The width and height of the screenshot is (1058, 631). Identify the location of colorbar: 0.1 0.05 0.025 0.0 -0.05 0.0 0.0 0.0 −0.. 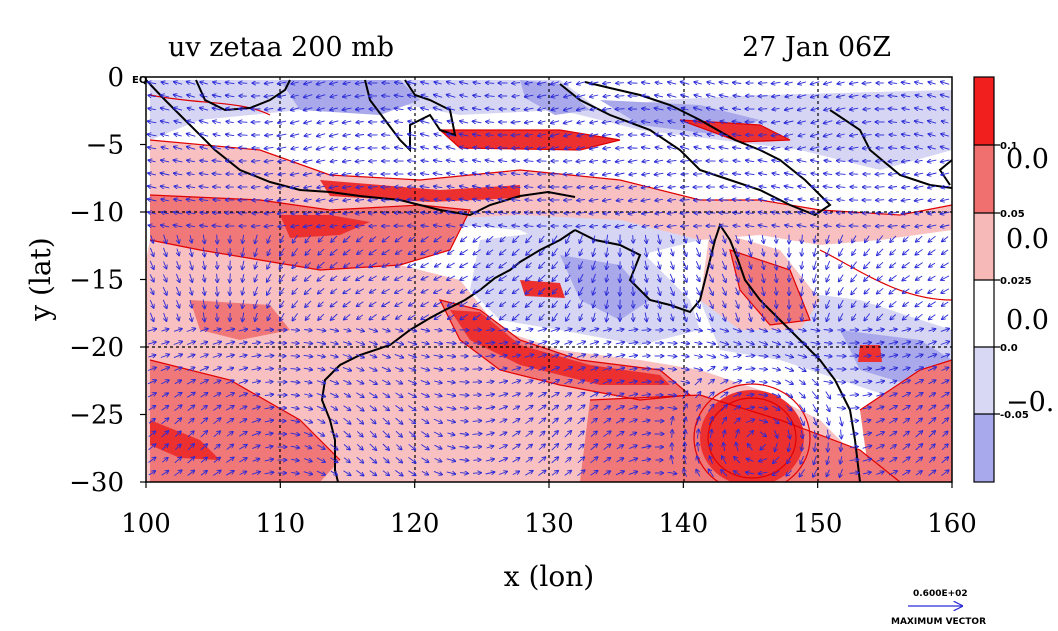
(1013, 279).